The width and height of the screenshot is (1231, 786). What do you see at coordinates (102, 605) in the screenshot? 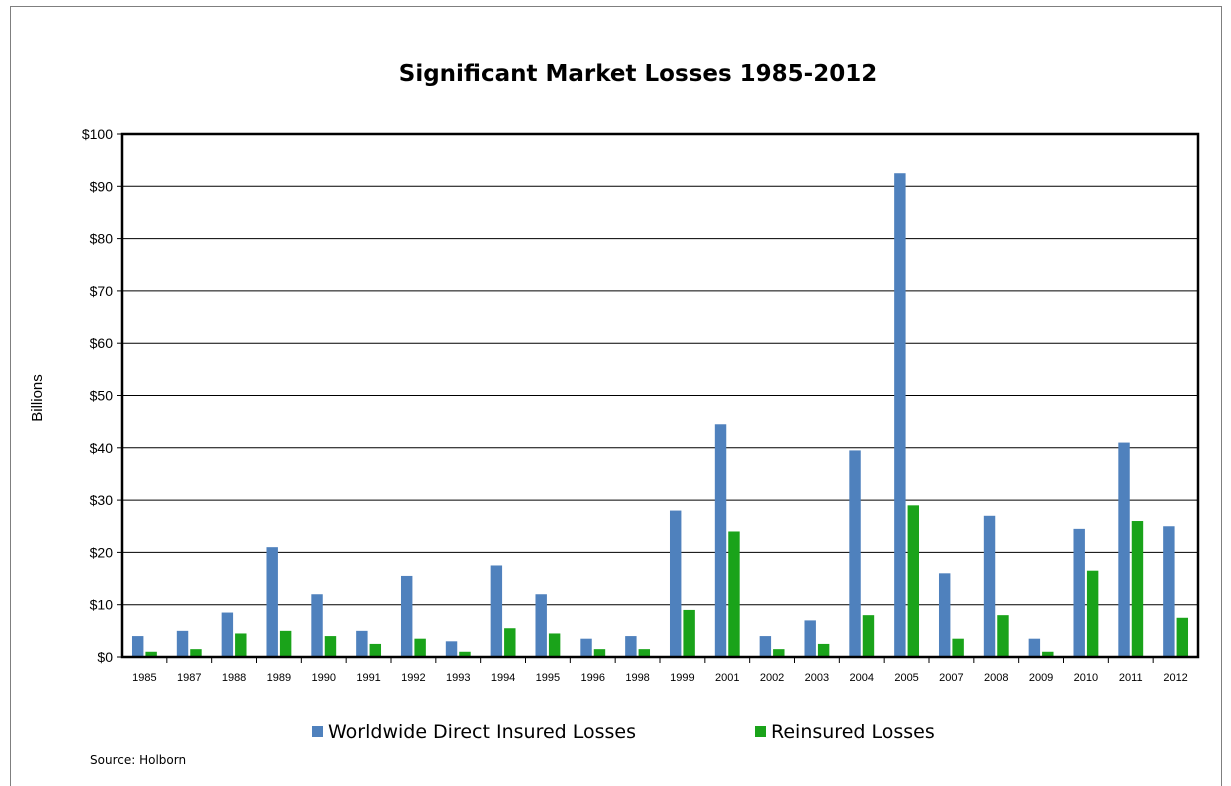
I see `y-tick-label: $10` at bounding box center [102, 605].